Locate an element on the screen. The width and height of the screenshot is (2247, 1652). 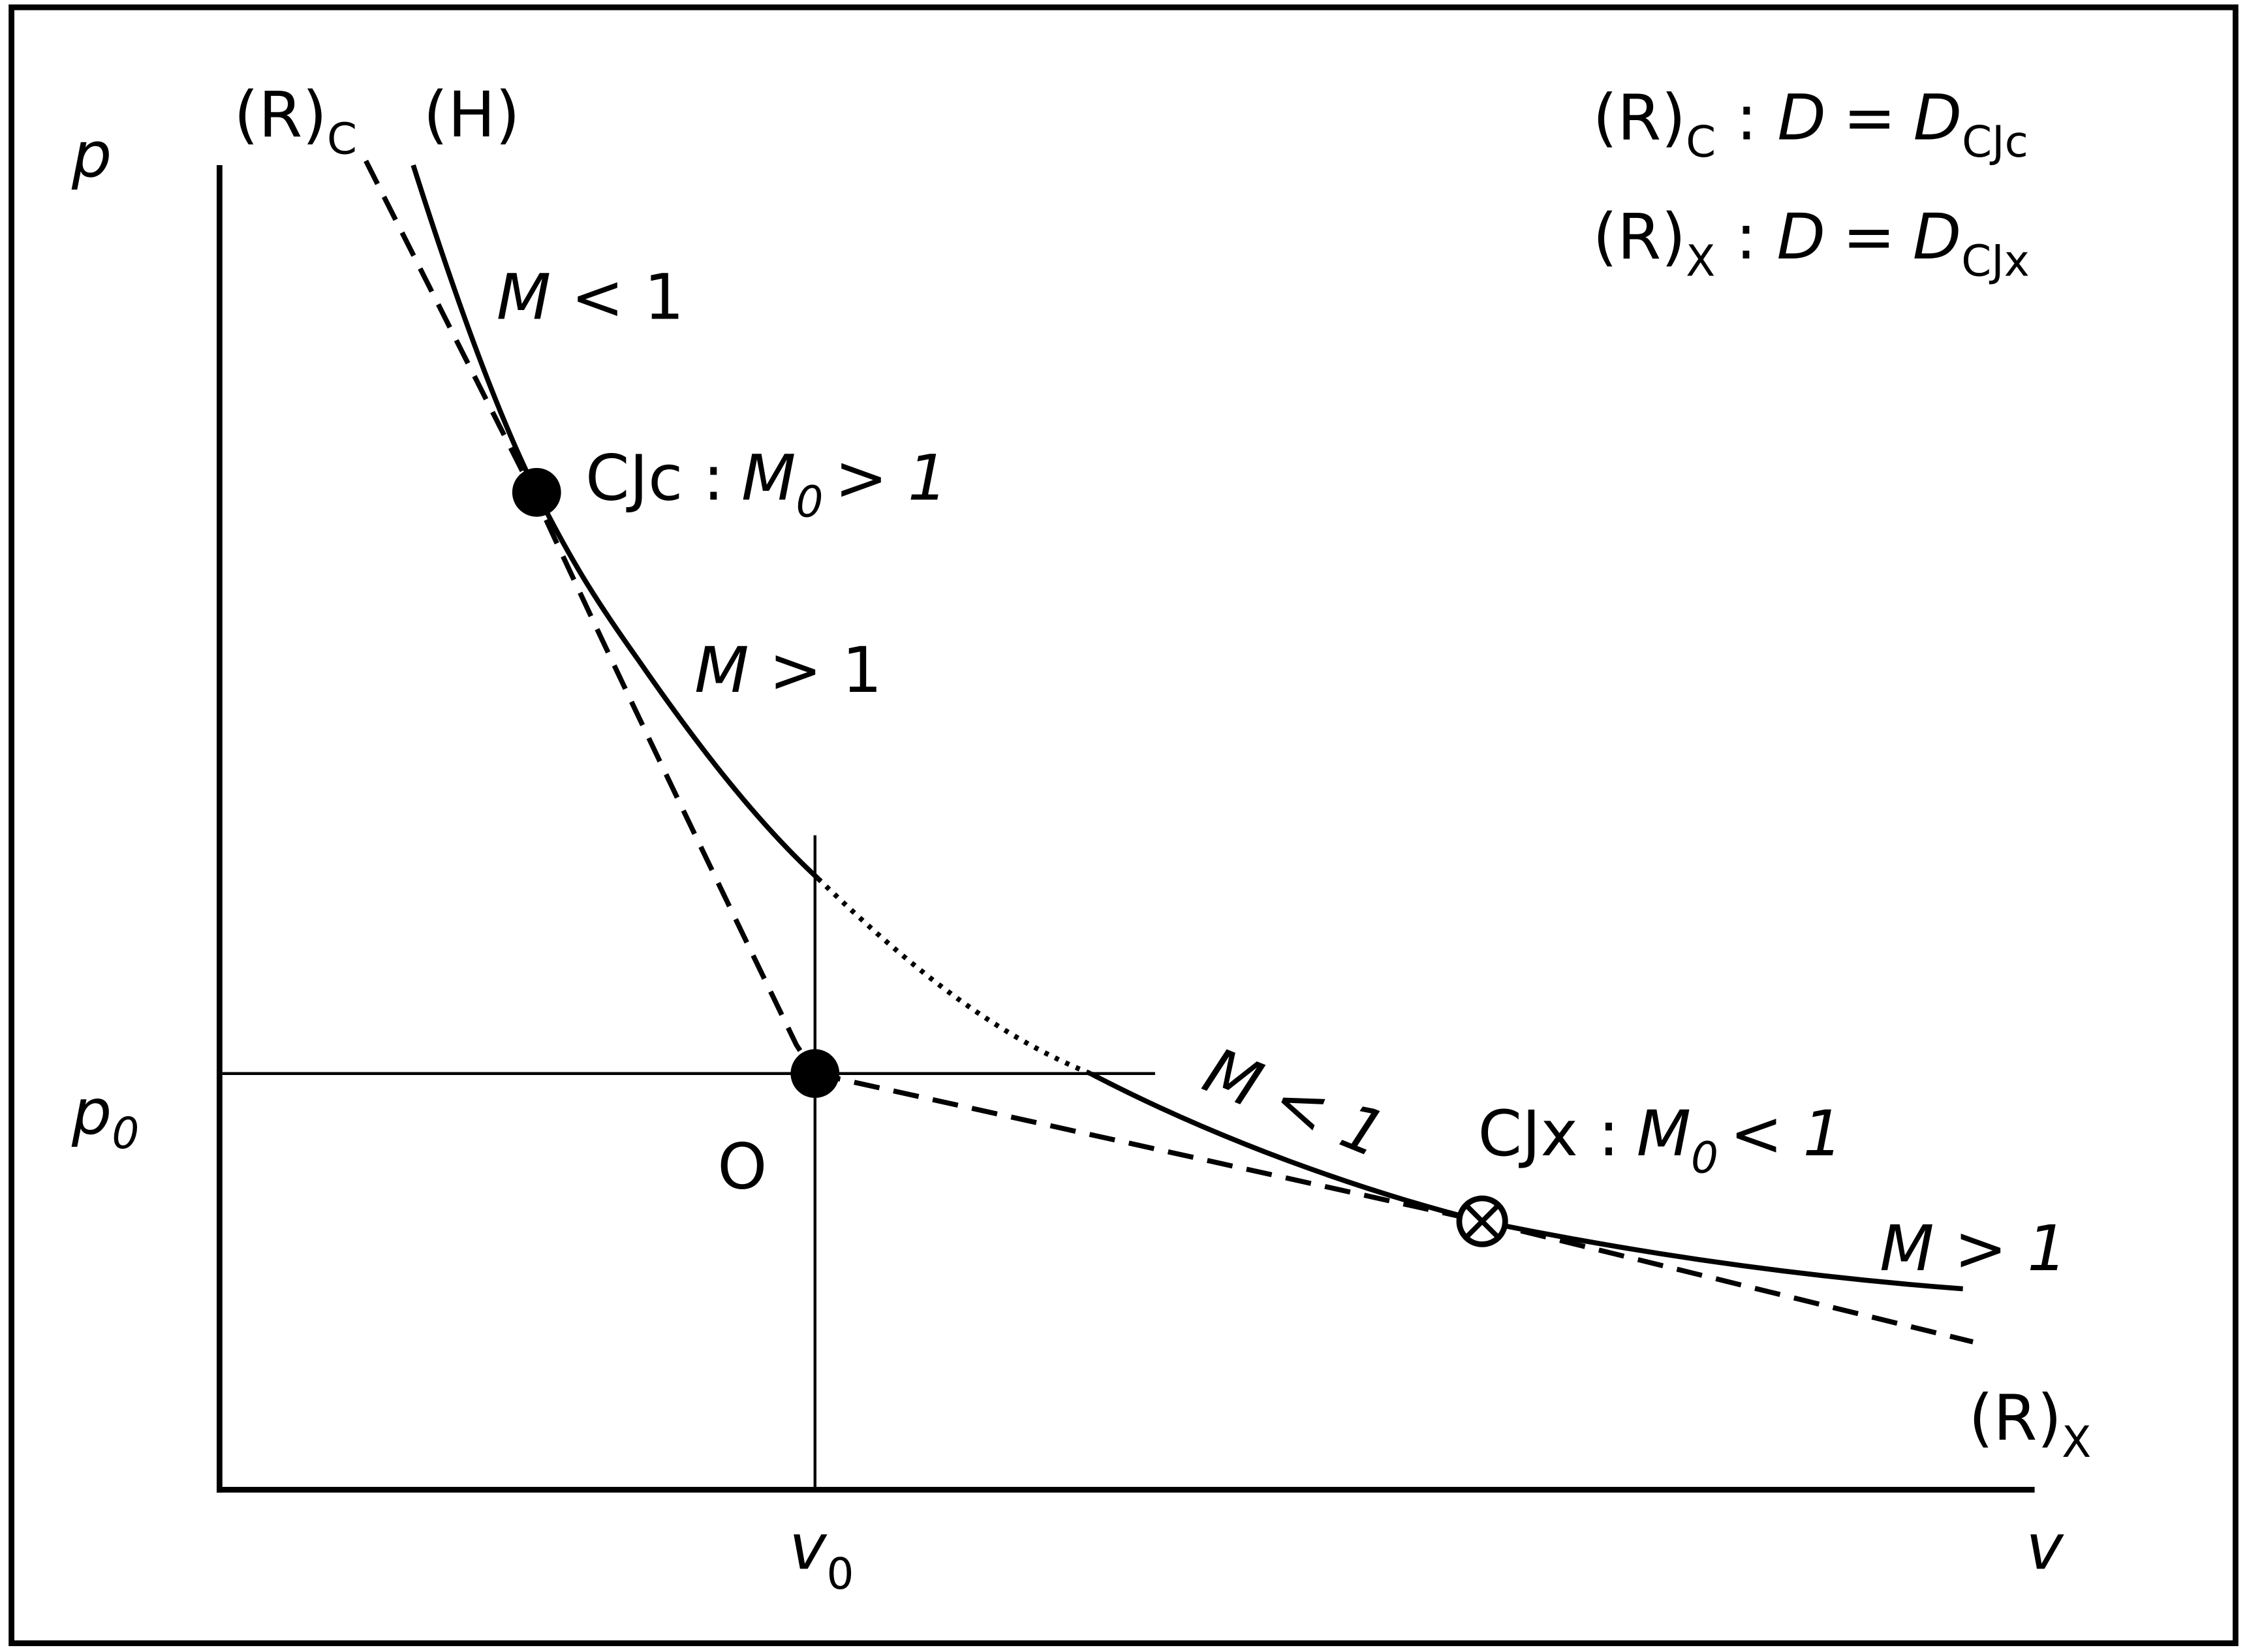
rx-main: (R) is located at coordinates (2015, 1417).